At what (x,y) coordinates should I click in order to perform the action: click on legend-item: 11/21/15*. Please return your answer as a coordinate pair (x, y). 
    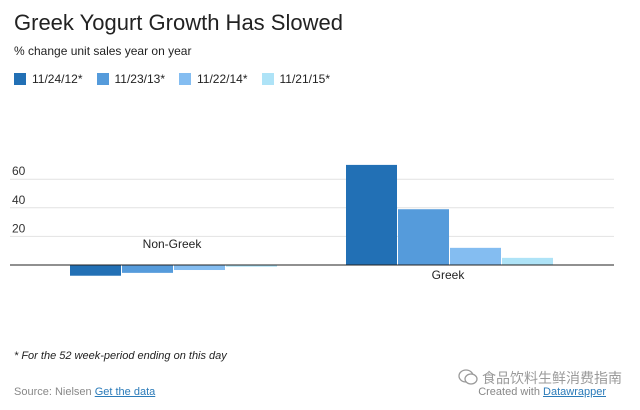
    Looking at the image, I should click on (296, 79).